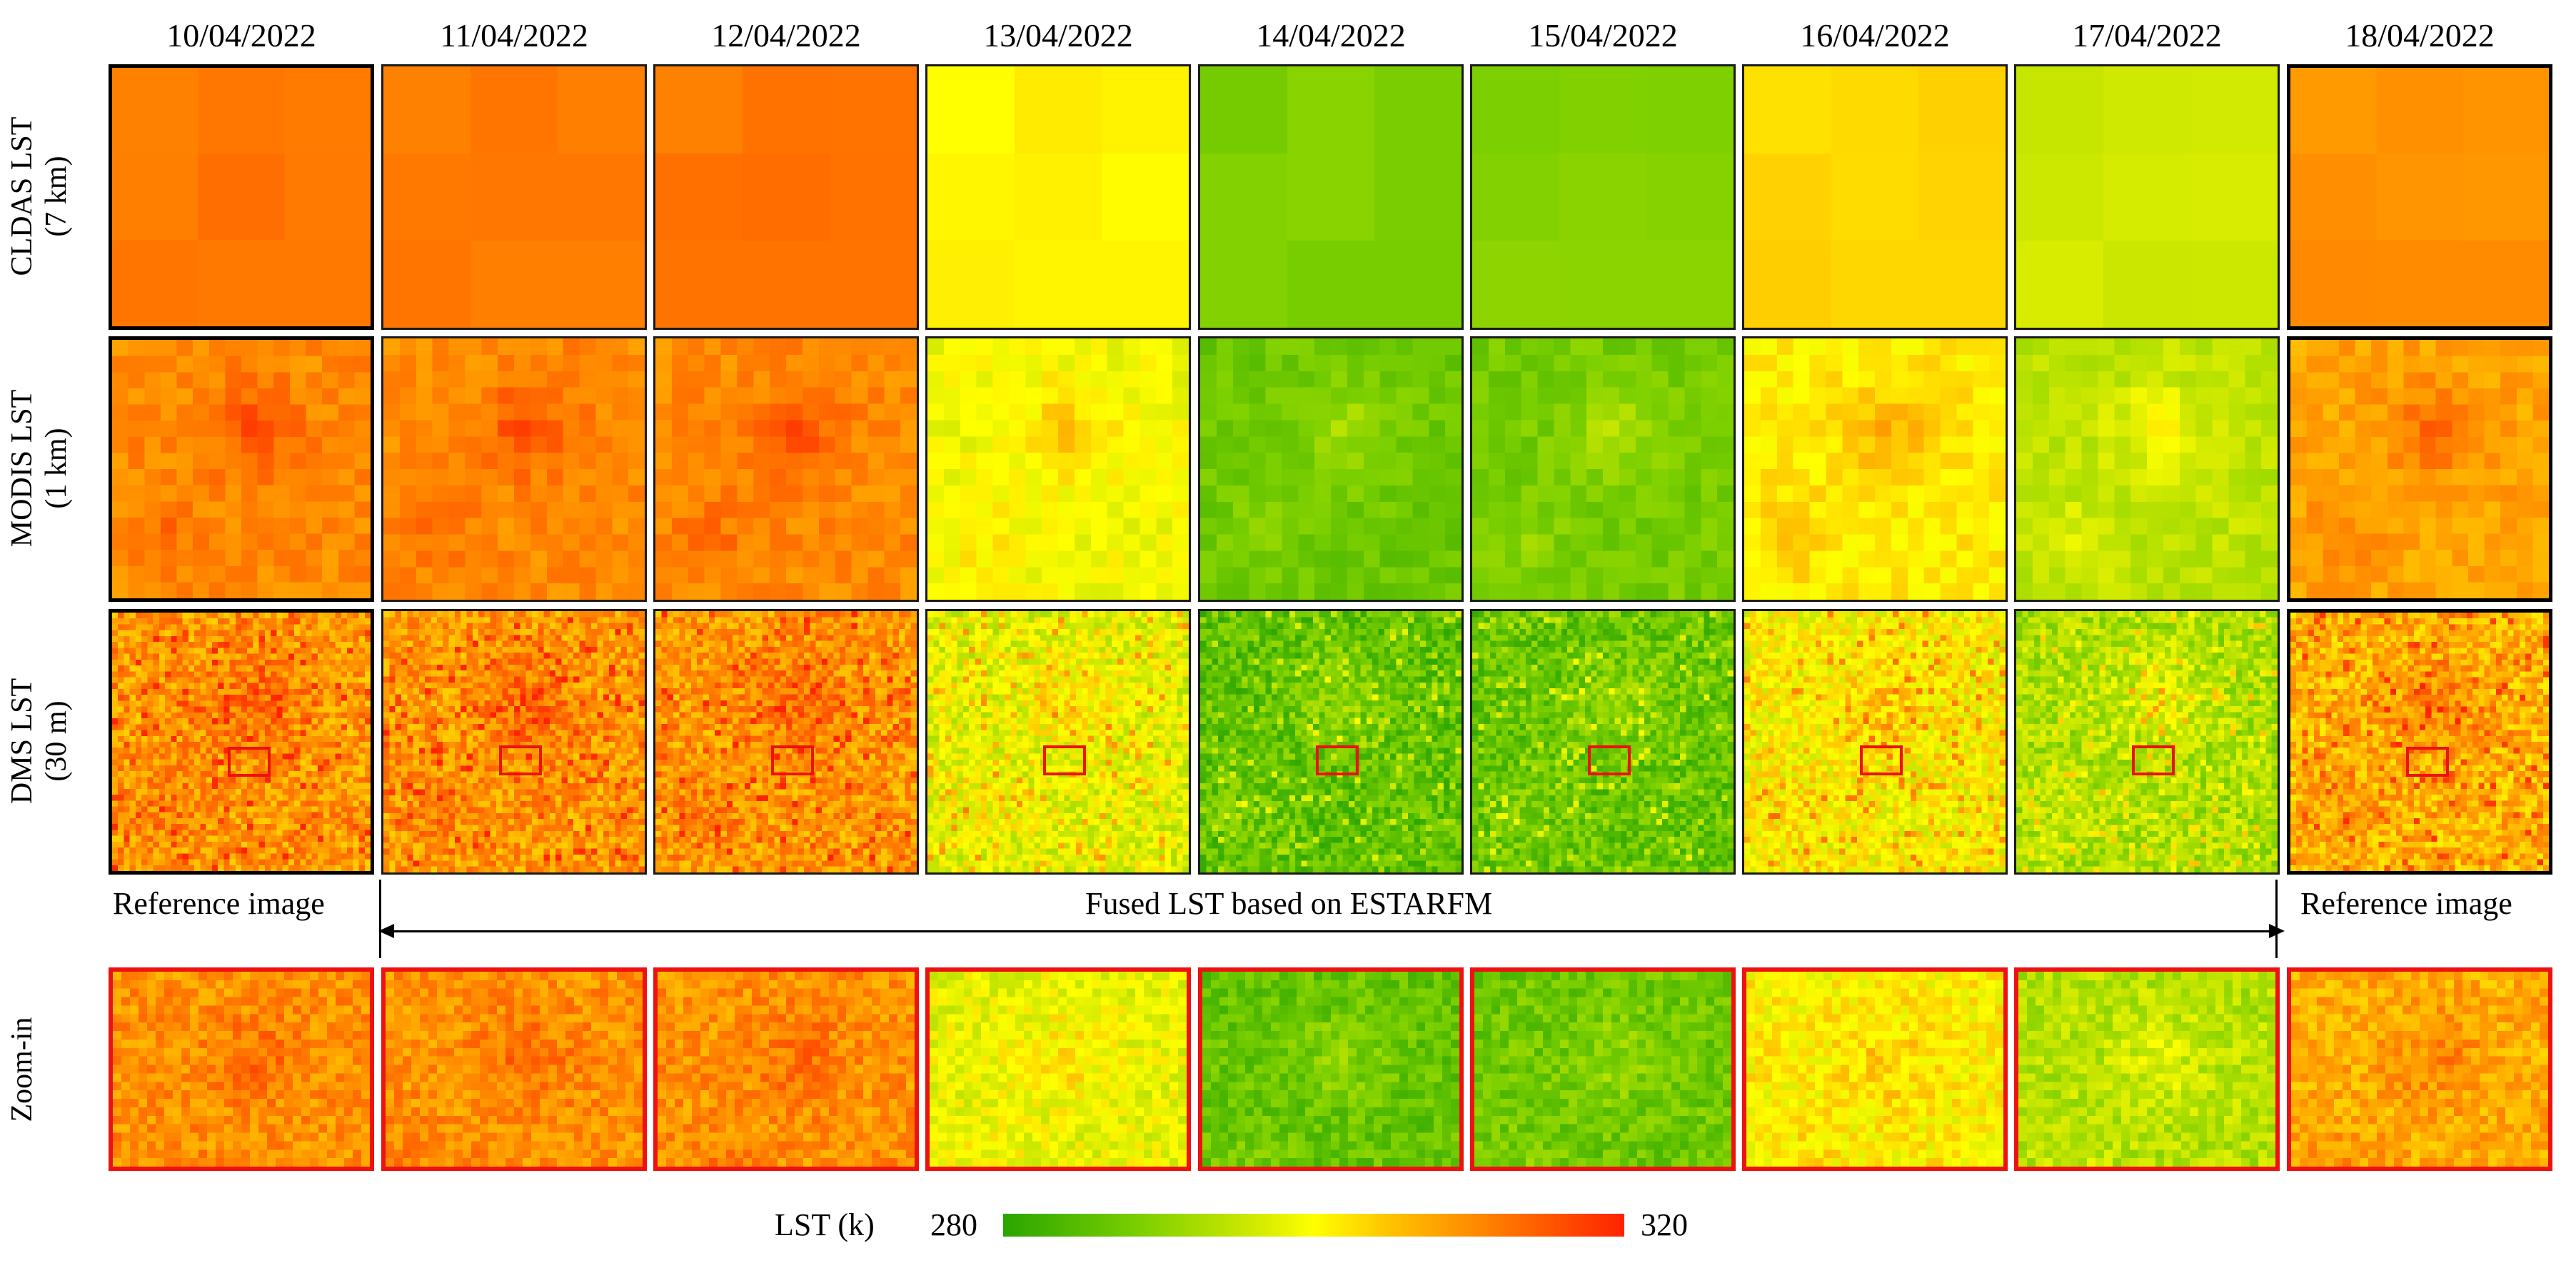 The width and height of the screenshot is (2576, 1263). Describe the element at coordinates (514, 36) in the screenshot. I see `date-header-2: 11/04/2022` at that location.